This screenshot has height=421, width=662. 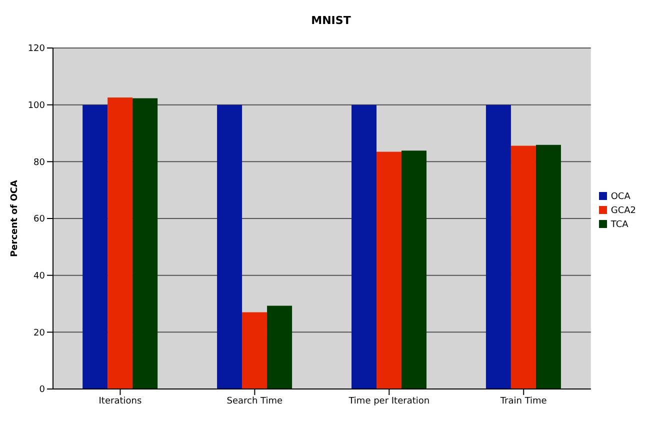 I want to click on x-tick-label: Time per Iteration, so click(x=389, y=401).